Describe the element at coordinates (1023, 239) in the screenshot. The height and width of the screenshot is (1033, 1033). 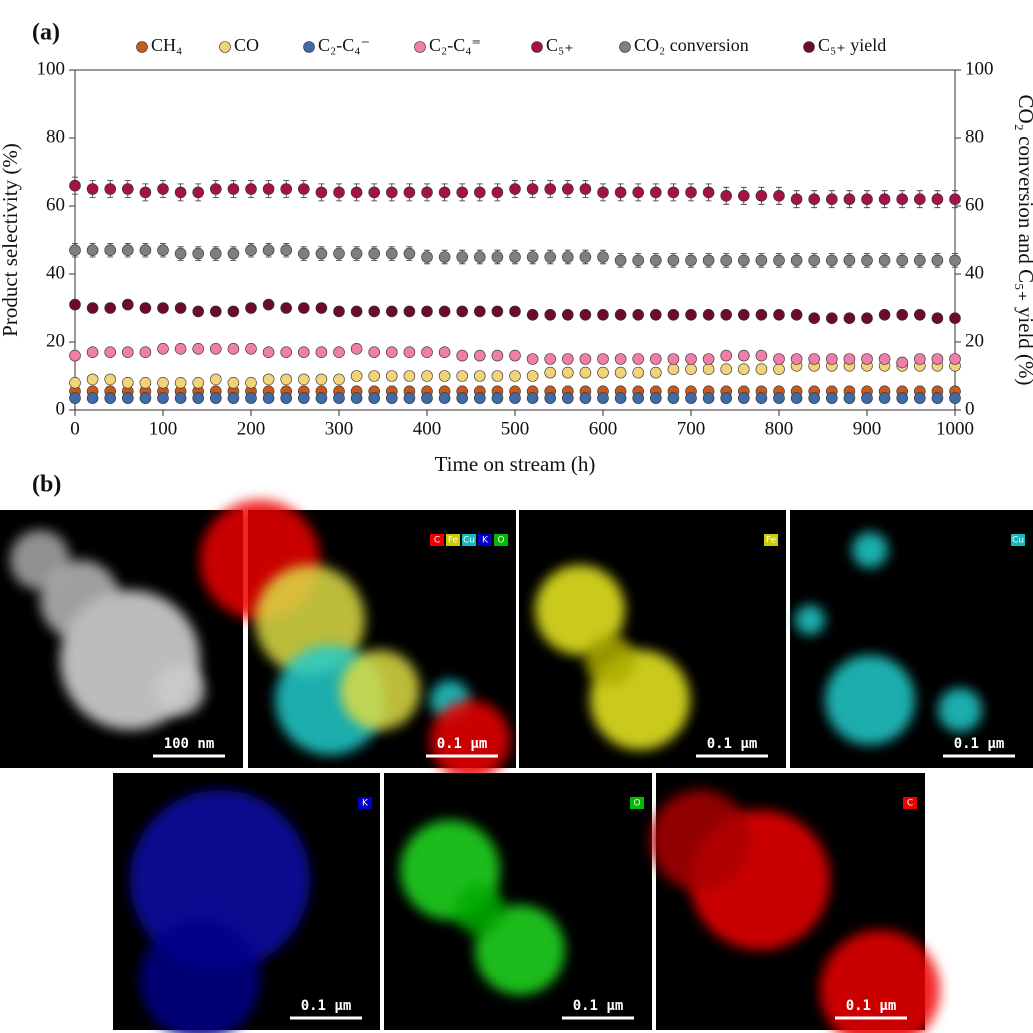
I see `y2-axis-label: CO₂ conversion and C₅₊ yield (%)` at that location.